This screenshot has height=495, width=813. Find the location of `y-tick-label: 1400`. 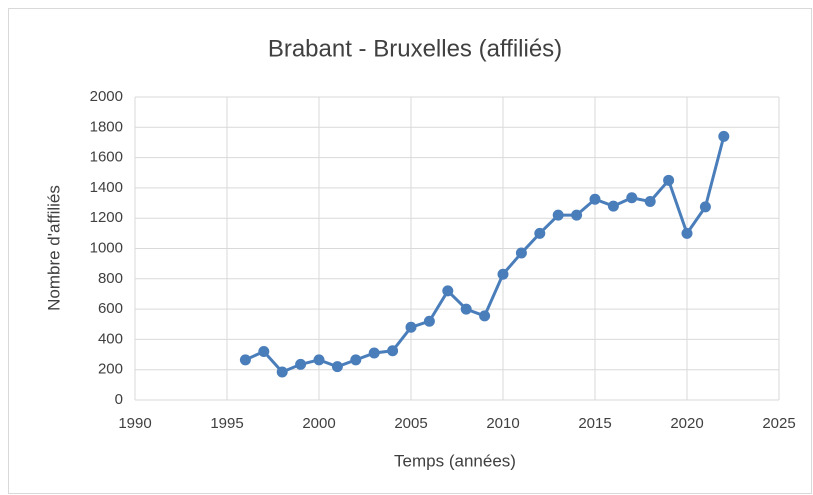

y-tick-label: 1400 is located at coordinates (106, 187).